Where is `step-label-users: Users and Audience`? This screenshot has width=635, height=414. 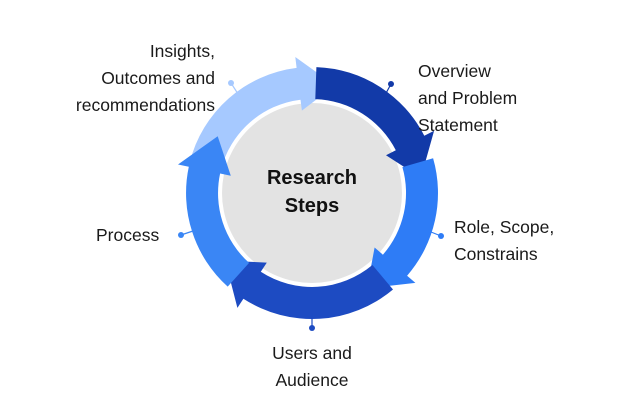 step-label-users: Users and Audience is located at coordinates (312, 366).